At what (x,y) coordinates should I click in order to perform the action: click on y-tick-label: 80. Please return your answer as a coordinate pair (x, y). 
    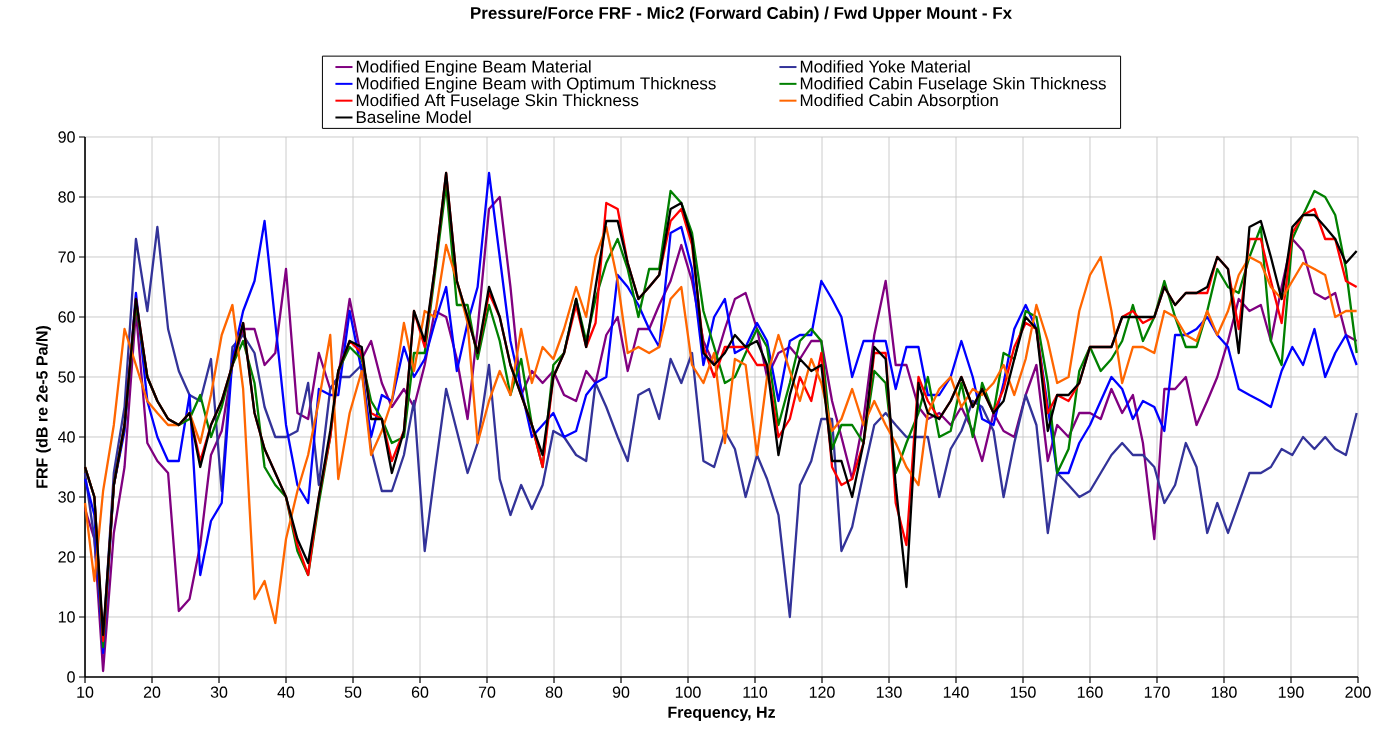
    Looking at the image, I should click on (66, 197).